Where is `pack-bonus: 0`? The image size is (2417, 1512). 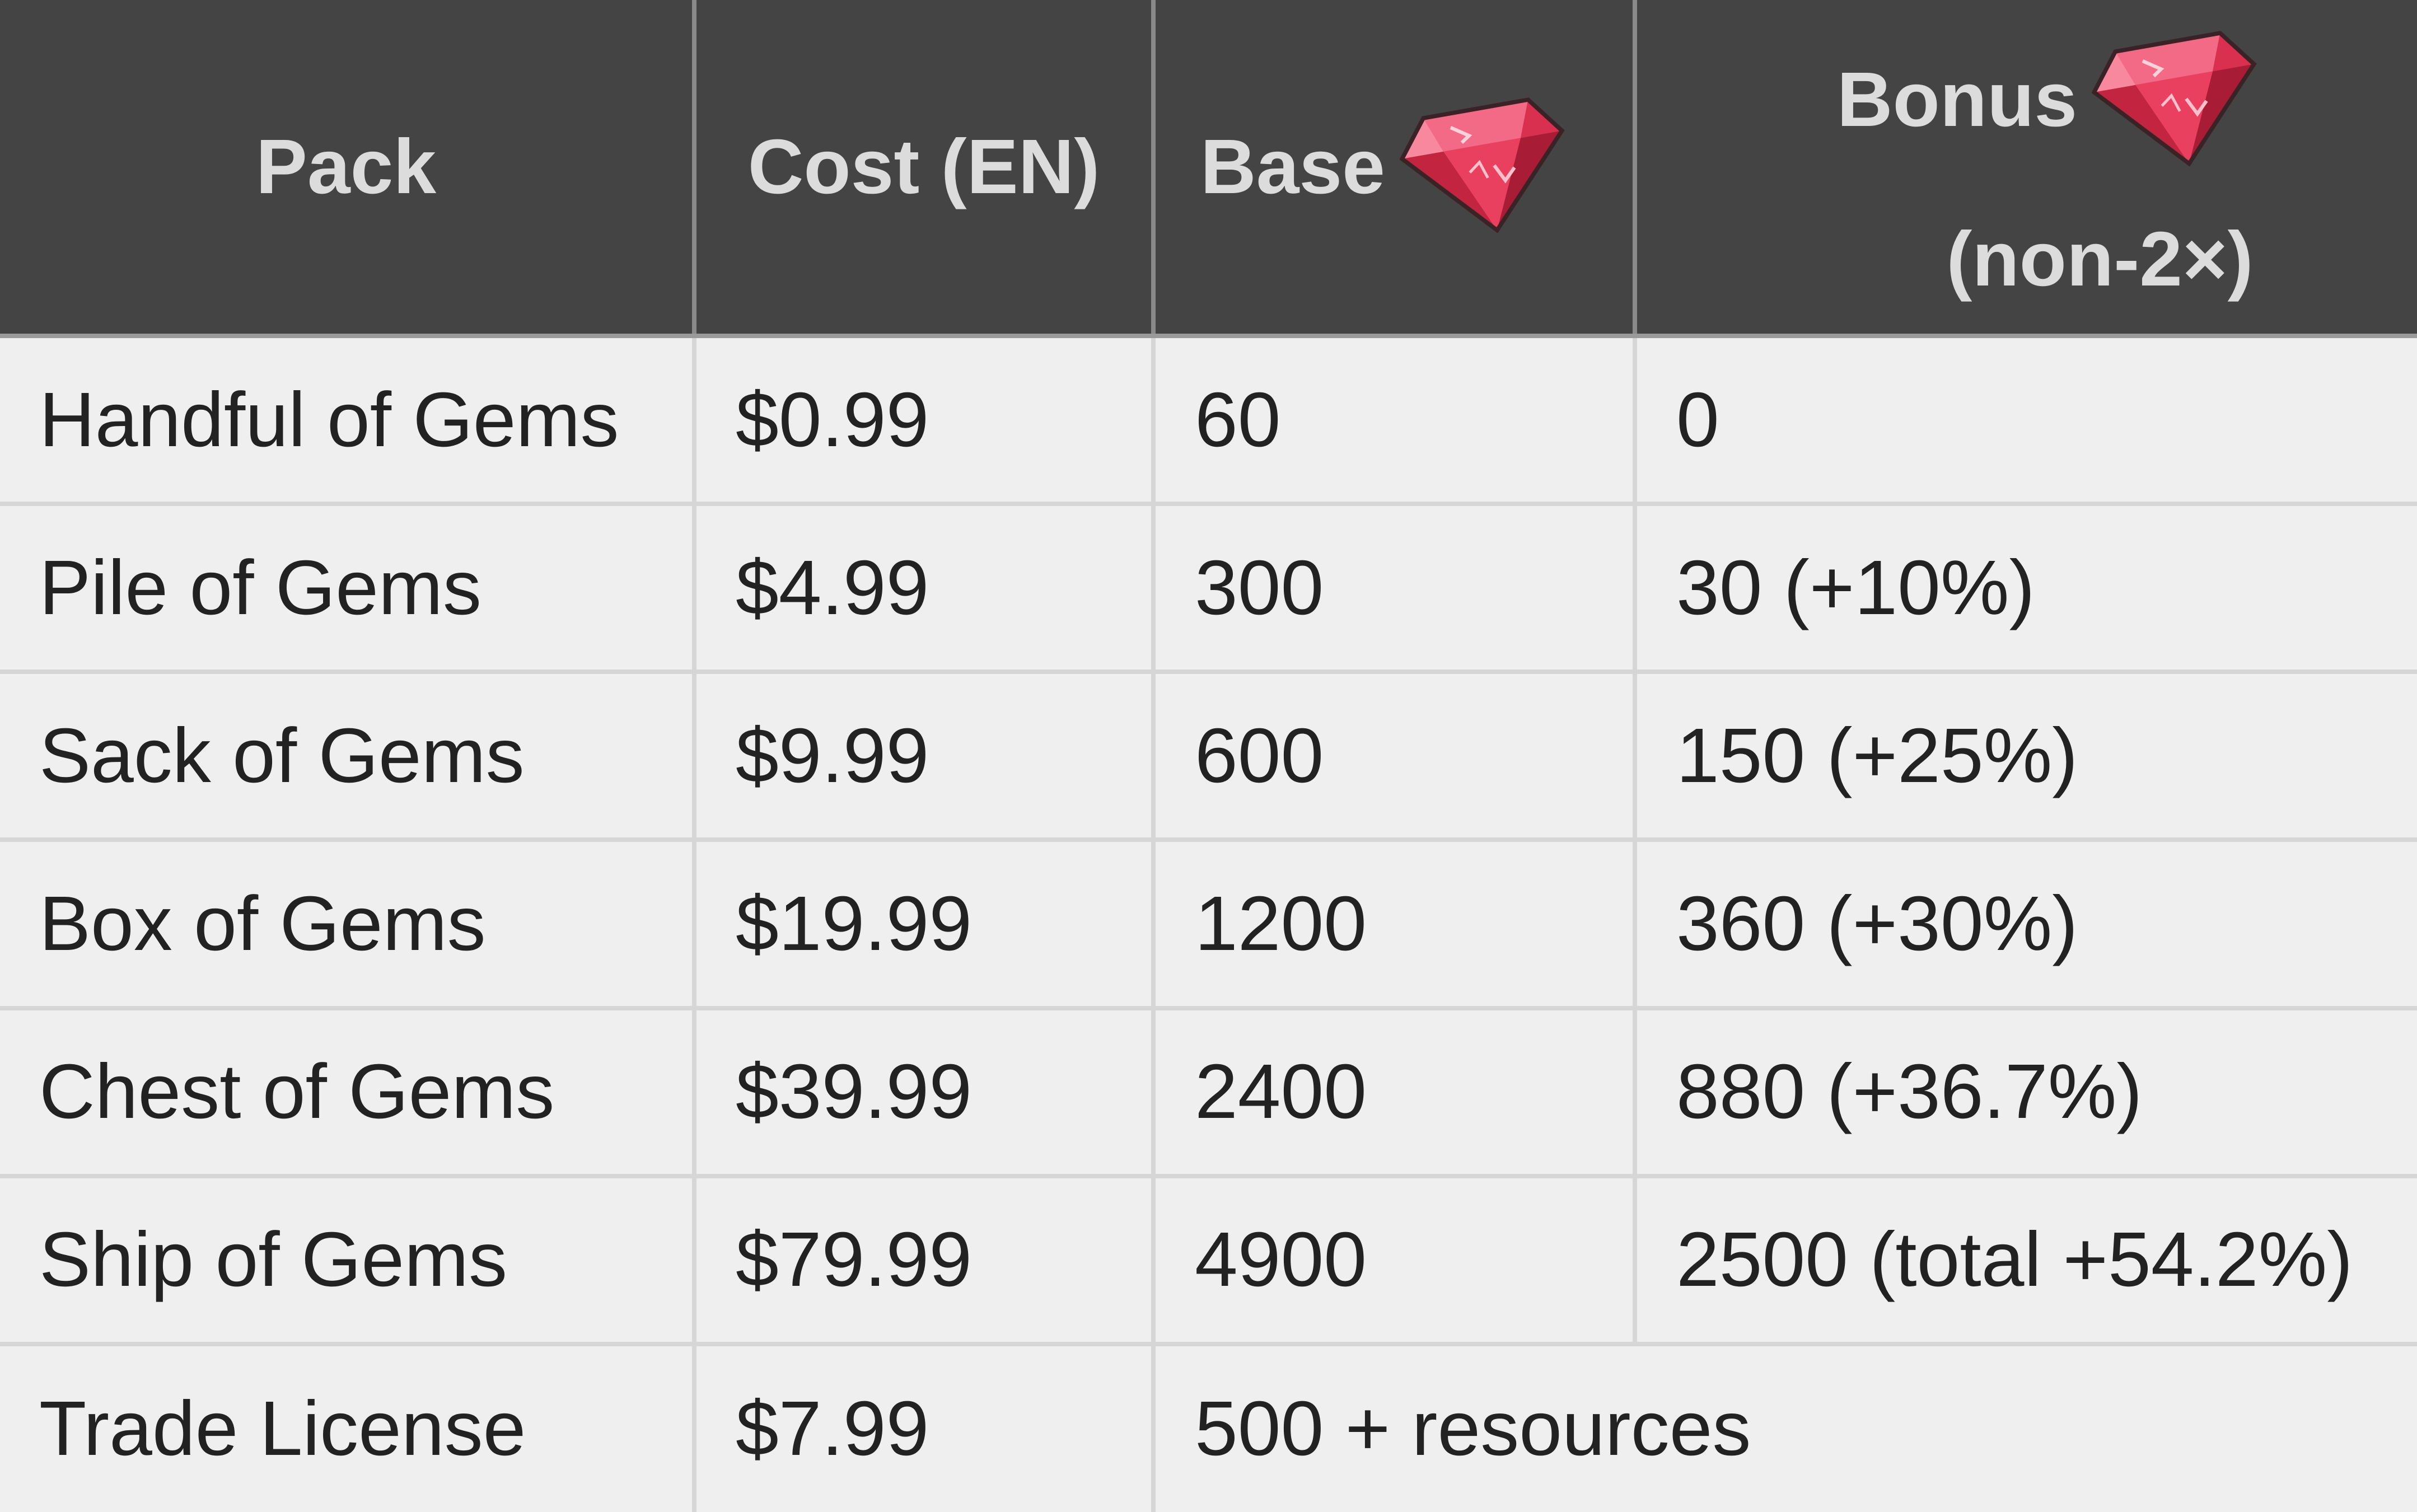
pack-bonus: 0 is located at coordinates (2026, 421).